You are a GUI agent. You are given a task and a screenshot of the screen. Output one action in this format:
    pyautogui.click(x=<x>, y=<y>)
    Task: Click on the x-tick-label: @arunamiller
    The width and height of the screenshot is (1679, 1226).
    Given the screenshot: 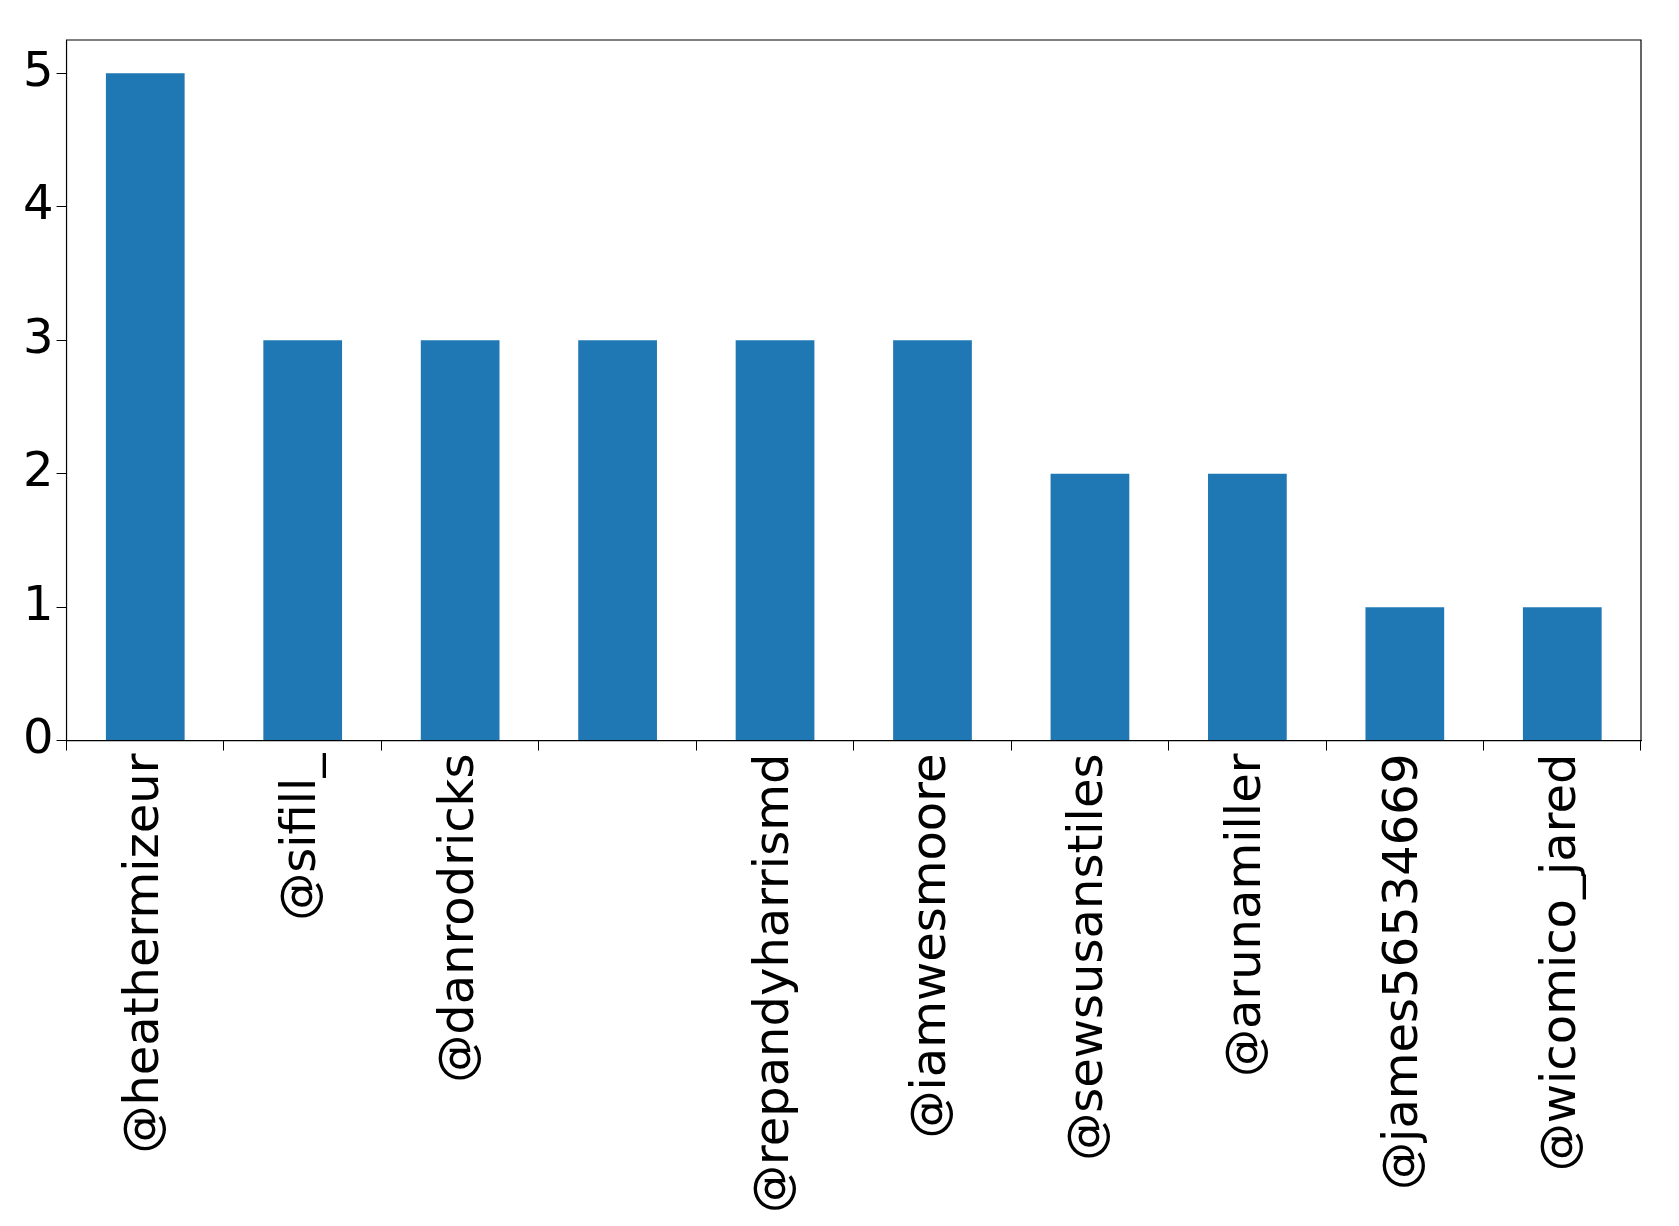 What is the action you would take?
    pyautogui.click(x=1242, y=915)
    